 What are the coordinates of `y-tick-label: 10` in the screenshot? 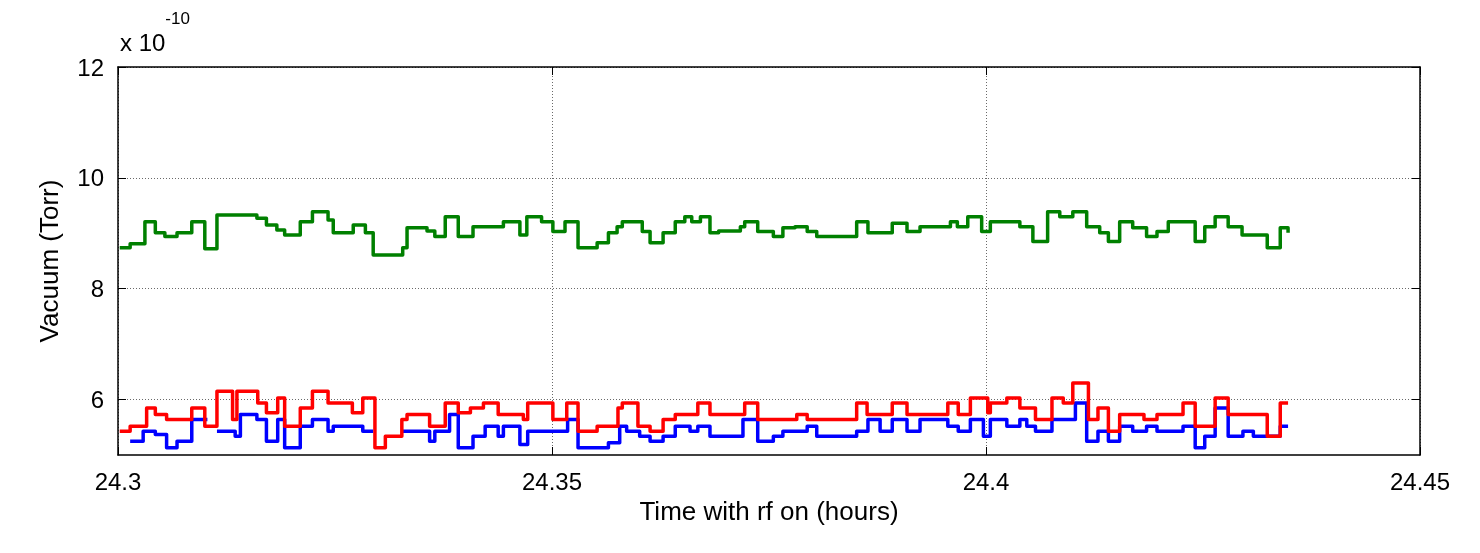 It's located at (90, 178).